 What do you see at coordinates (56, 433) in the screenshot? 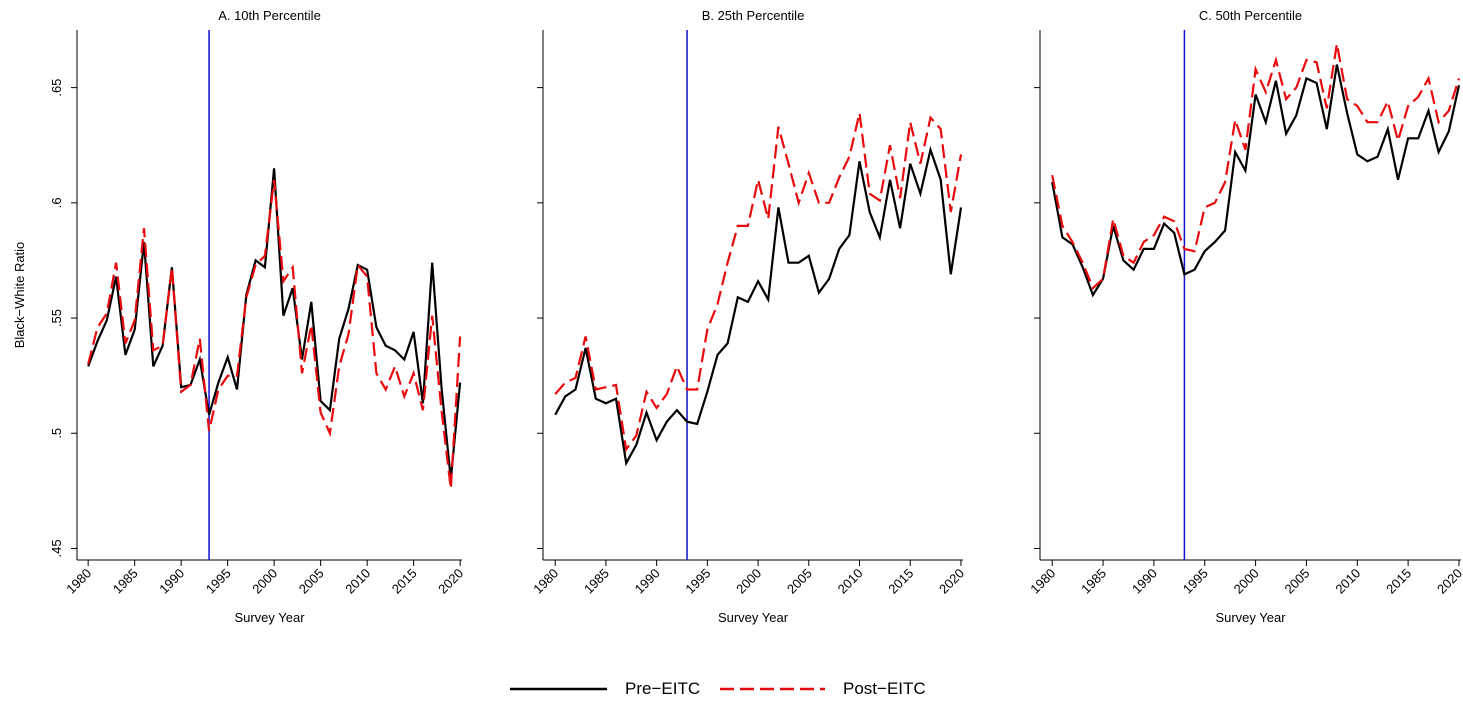
I see `y-tick-label: .5` at bounding box center [56, 433].